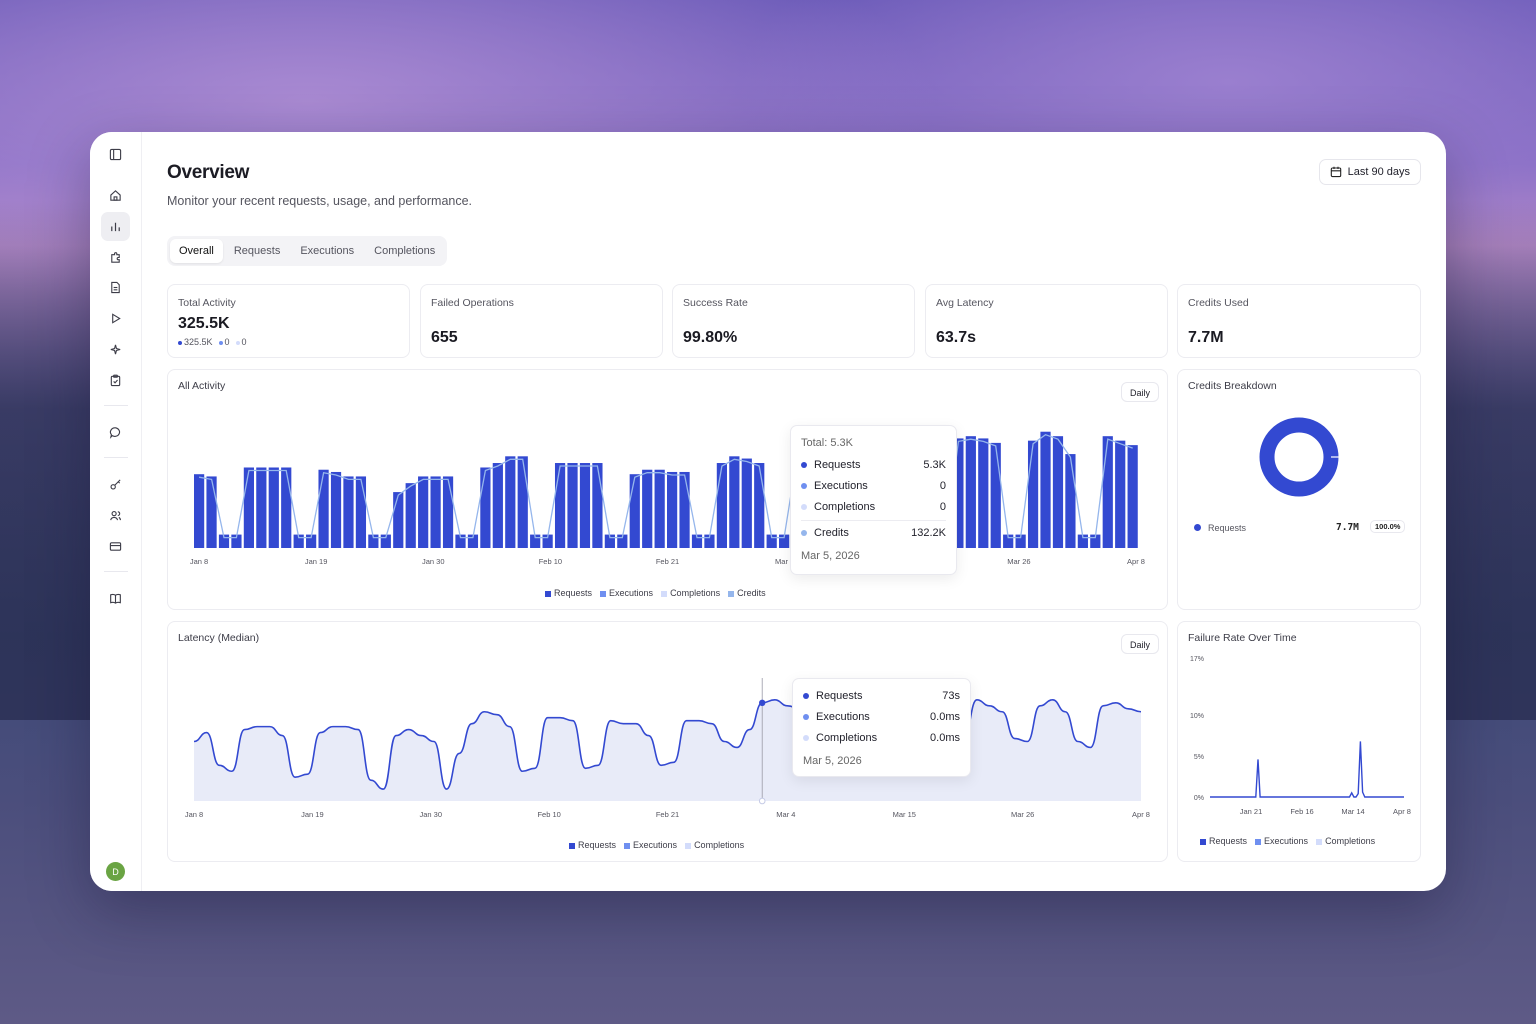 The image size is (1536, 1024). What do you see at coordinates (115, 287) in the screenshot?
I see `document-icon` at bounding box center [115, 287].